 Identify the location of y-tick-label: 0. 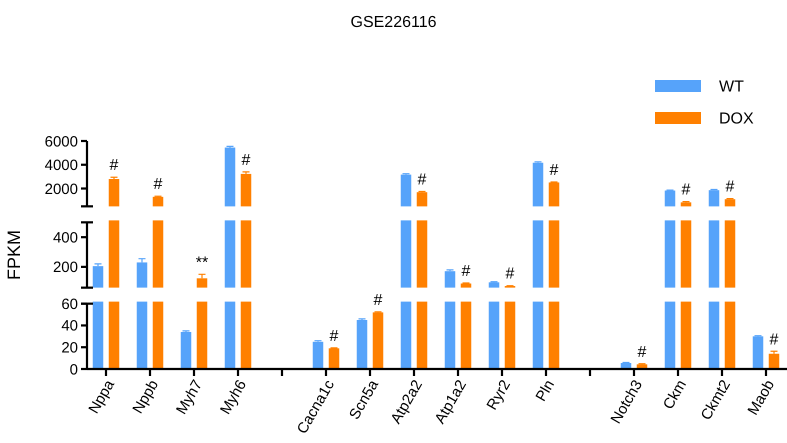
(74, 369).